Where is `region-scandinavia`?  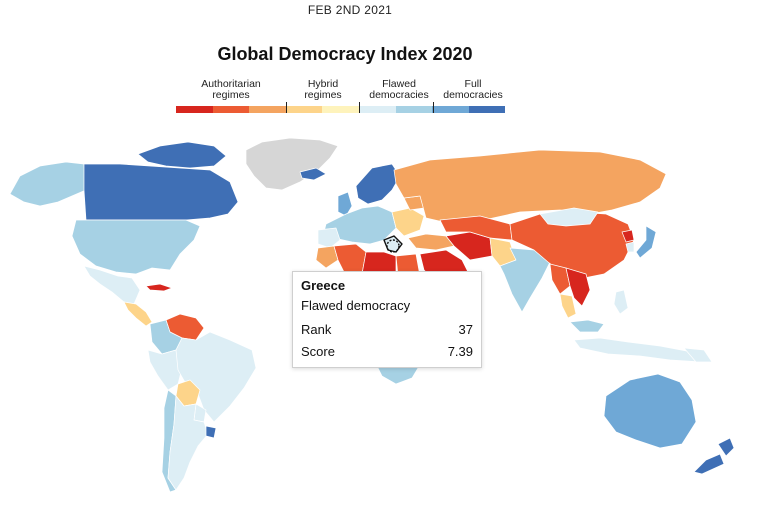
region-scandinavia is located at coordinates (378, 184).